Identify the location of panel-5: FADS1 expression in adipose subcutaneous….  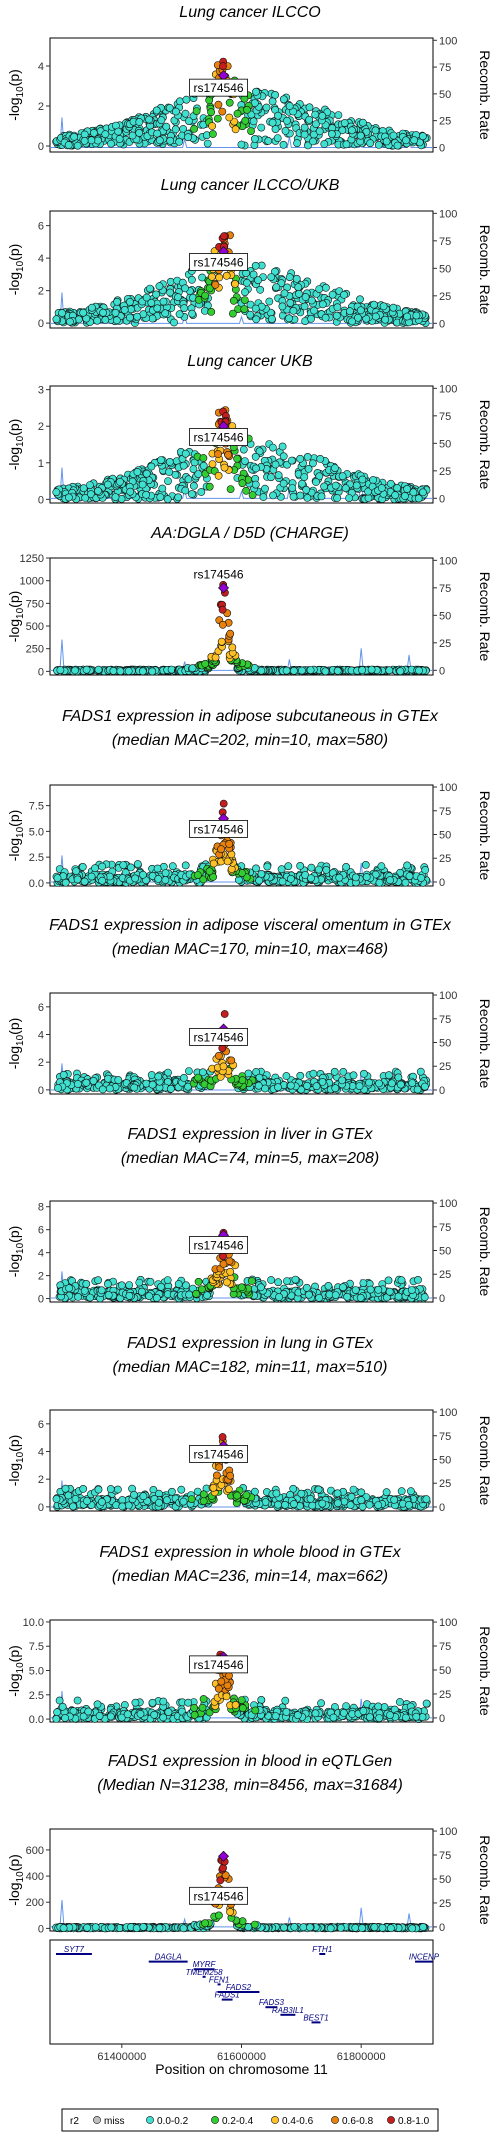
(249, 799).